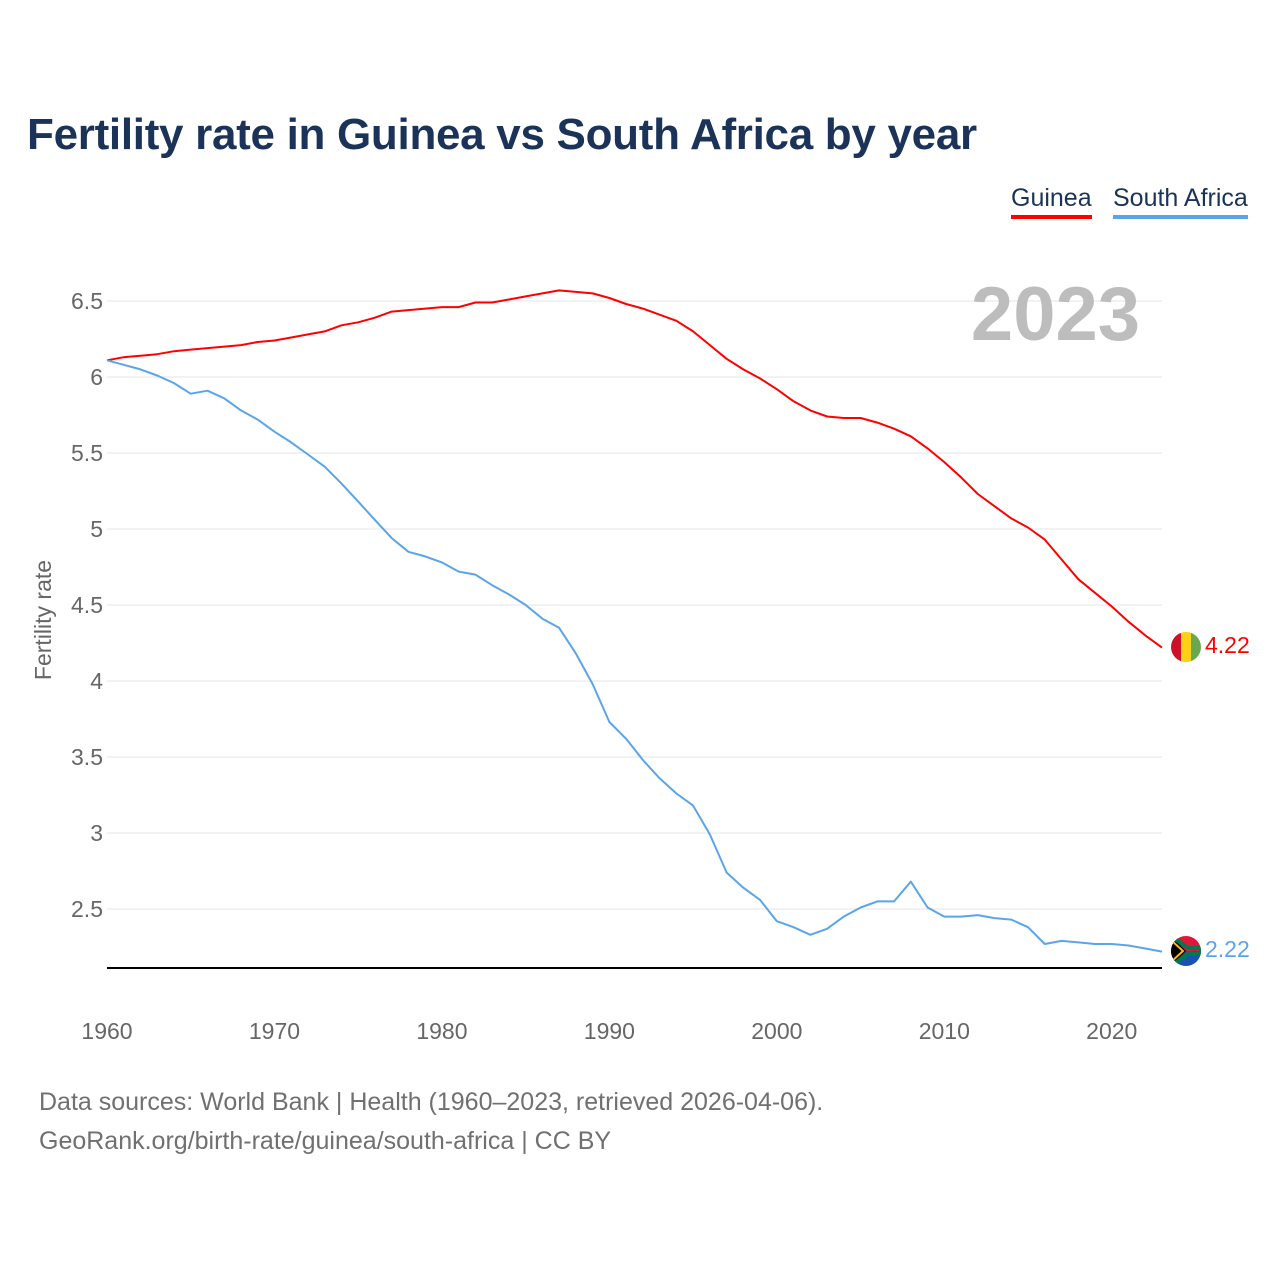  Describe the element at coordinates (87, 605) in the screenshot. I see `y-tick-label: 4.5` at that location.